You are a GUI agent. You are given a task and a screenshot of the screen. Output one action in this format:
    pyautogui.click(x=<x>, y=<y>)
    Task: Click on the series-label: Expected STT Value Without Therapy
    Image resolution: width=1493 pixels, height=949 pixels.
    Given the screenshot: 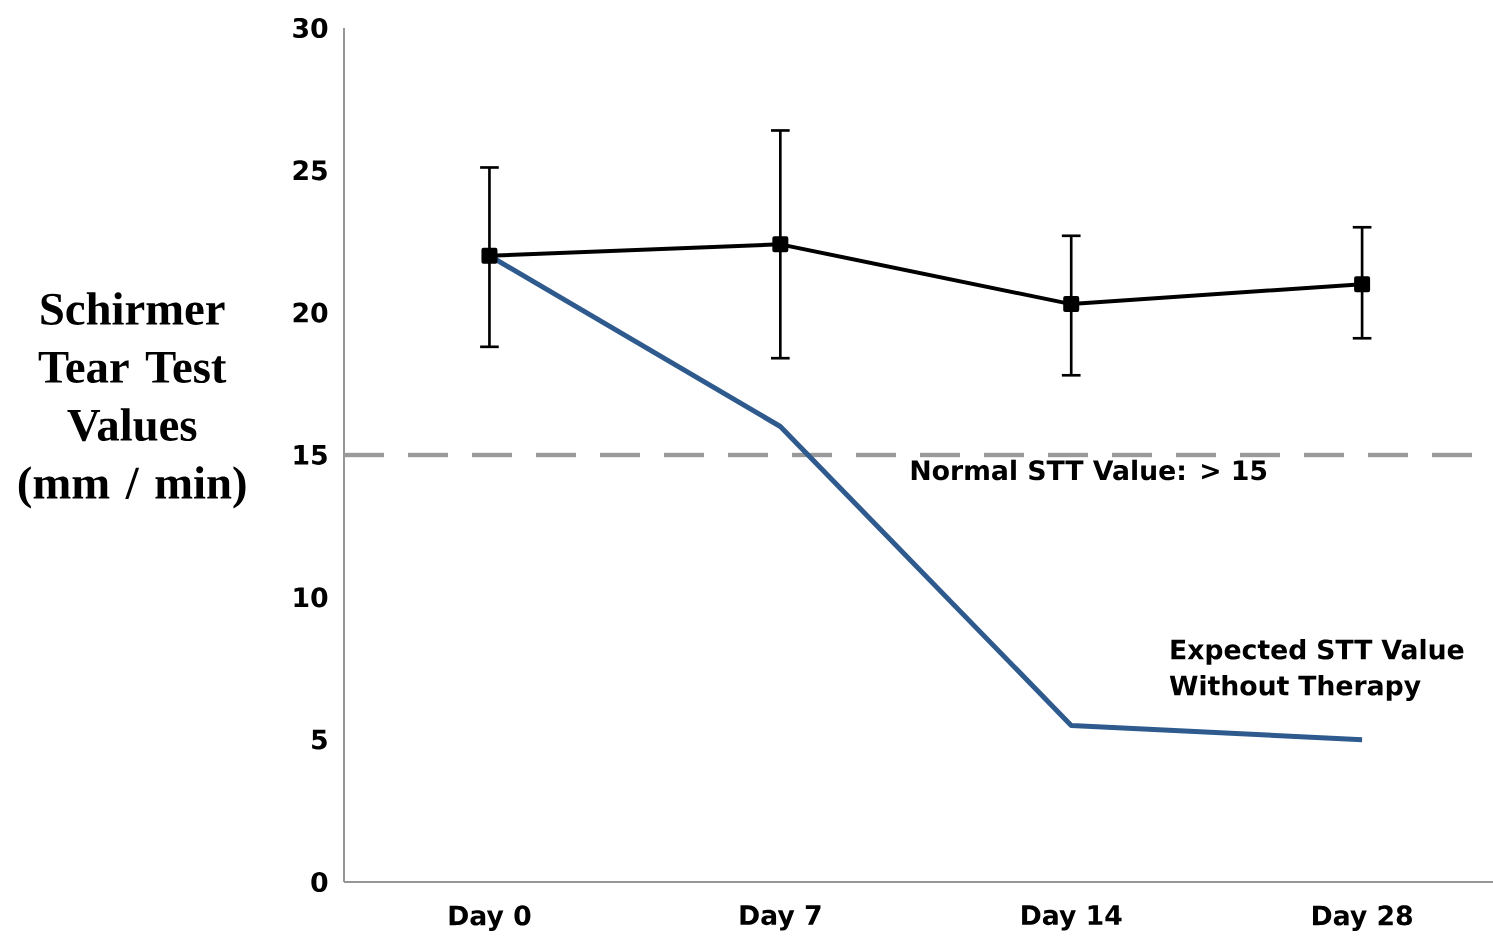 What is the action you would take?
    pyautogui.click(x=1316, y=669)
    